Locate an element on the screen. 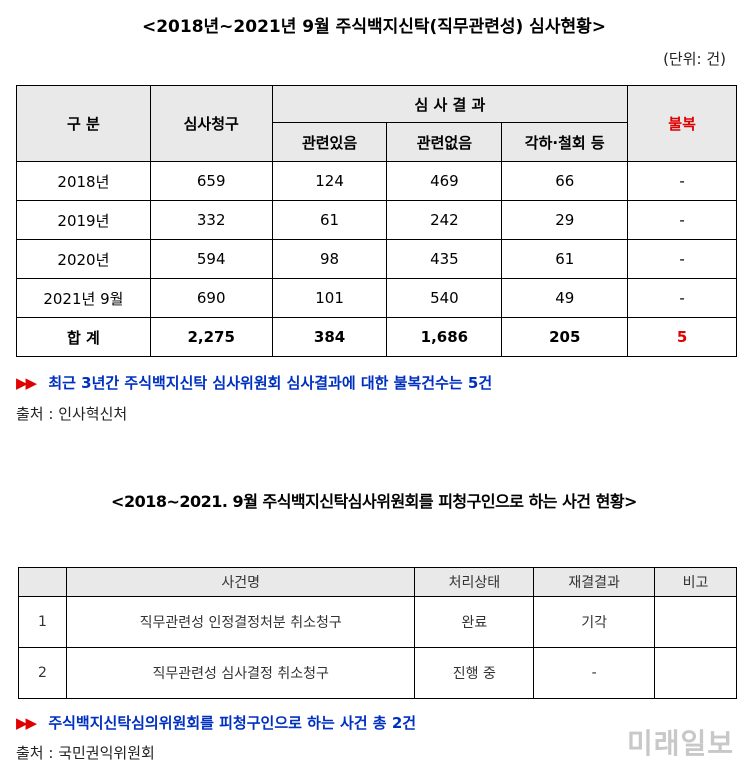 The image size is (748, 772). period-cell: 2019년 is located at coordinates (83, 220).